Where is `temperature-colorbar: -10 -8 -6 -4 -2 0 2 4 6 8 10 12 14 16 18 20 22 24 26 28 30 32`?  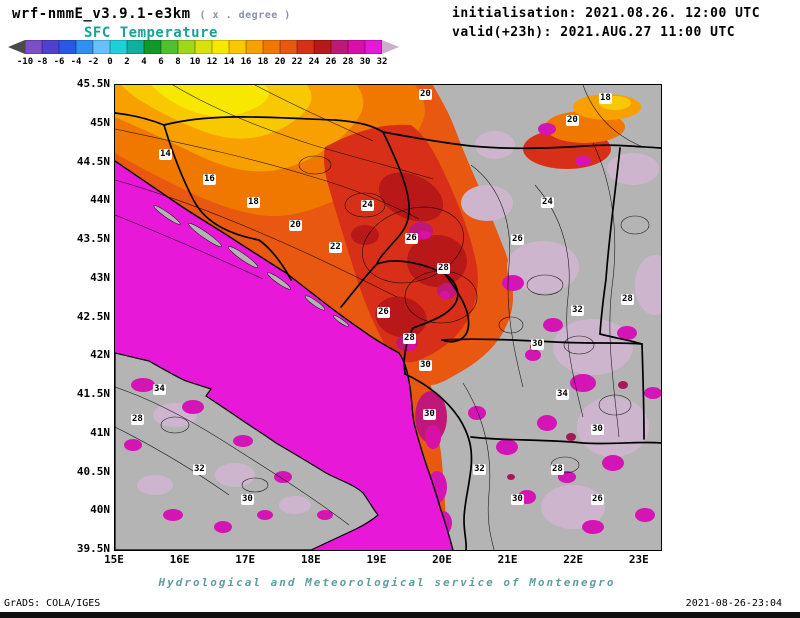 temperature-colorbar: -10 -8 -6 -4 -2 0 2 4 6 8 10 12 14 16 18 20 22 24 26 28 30 32 is located at coordinates (203, 56).